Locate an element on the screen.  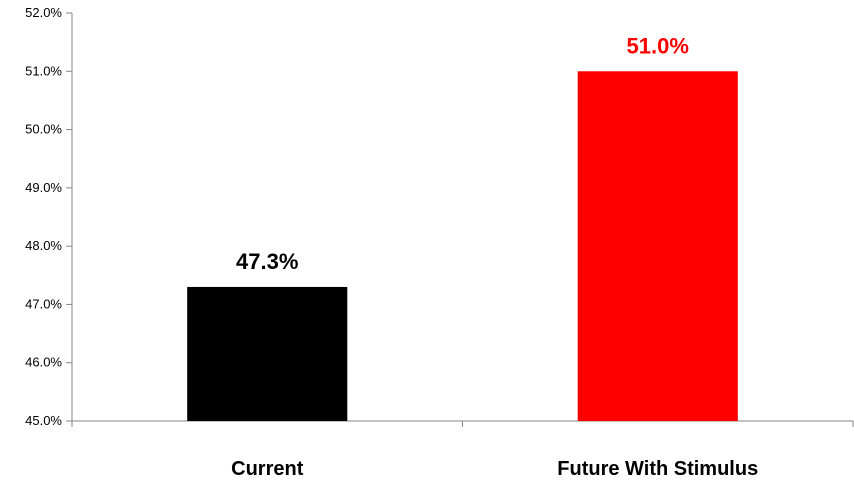
y-tick-label: 50.0% is located at coordinates (43, 129).